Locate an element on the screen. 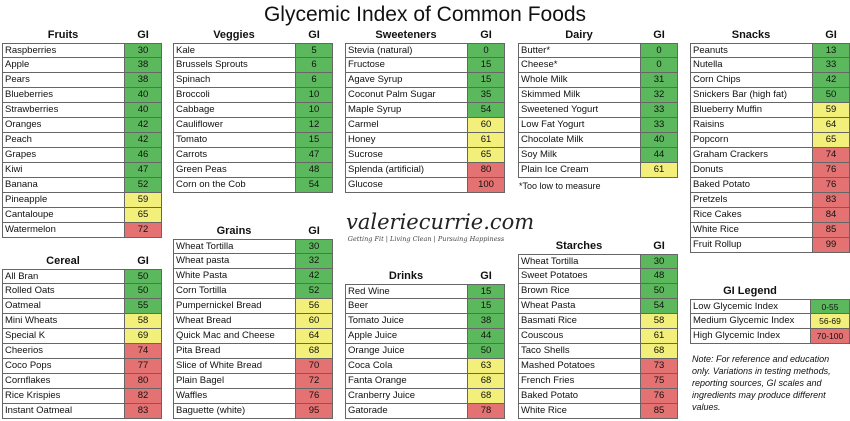  food-name: Carrots is located at coordinates (234, 155).